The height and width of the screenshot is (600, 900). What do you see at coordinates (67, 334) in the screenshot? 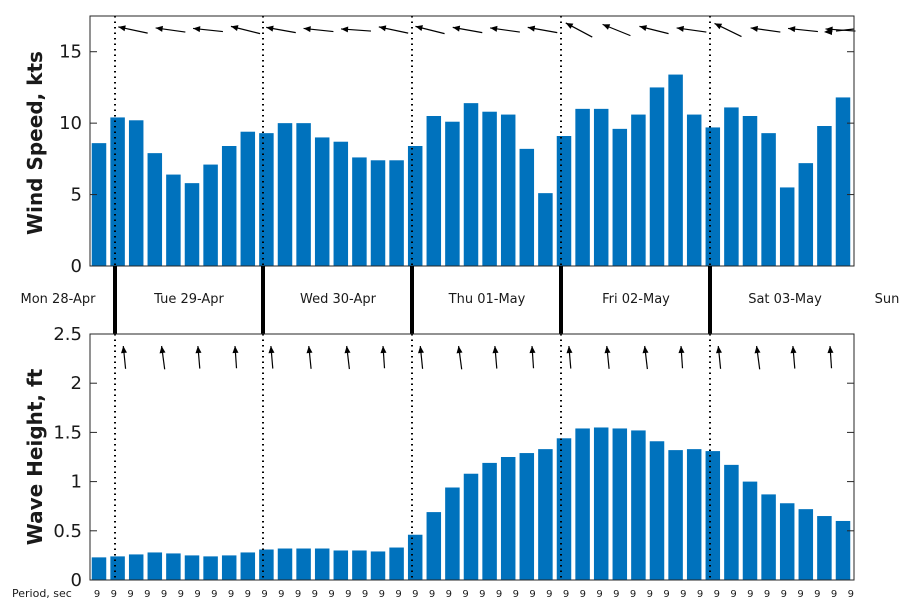
I see `y-tick-label: 2.5` at bounding box center [67, 334].